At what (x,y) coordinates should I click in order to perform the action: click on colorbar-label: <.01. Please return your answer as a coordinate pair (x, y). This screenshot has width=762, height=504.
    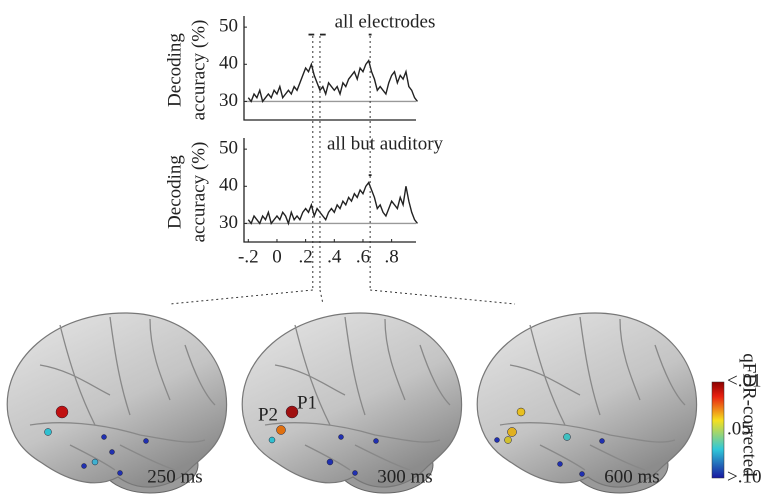
    Looking at the image, I should click on (744, 380).